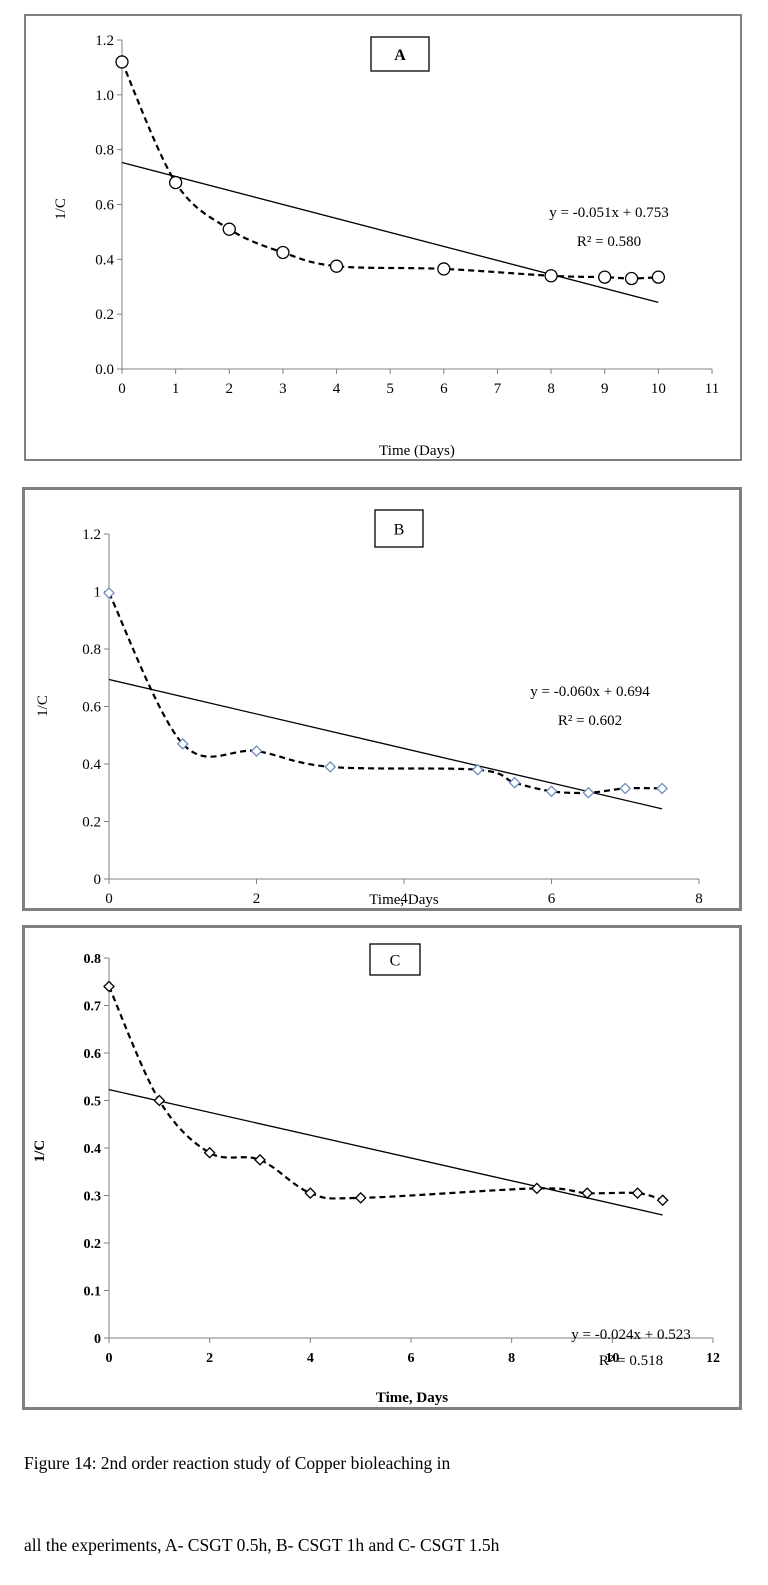 This screenshot has height=1585, width=768. I want to click on y-tick-label: 0.0, so click(104, 370).